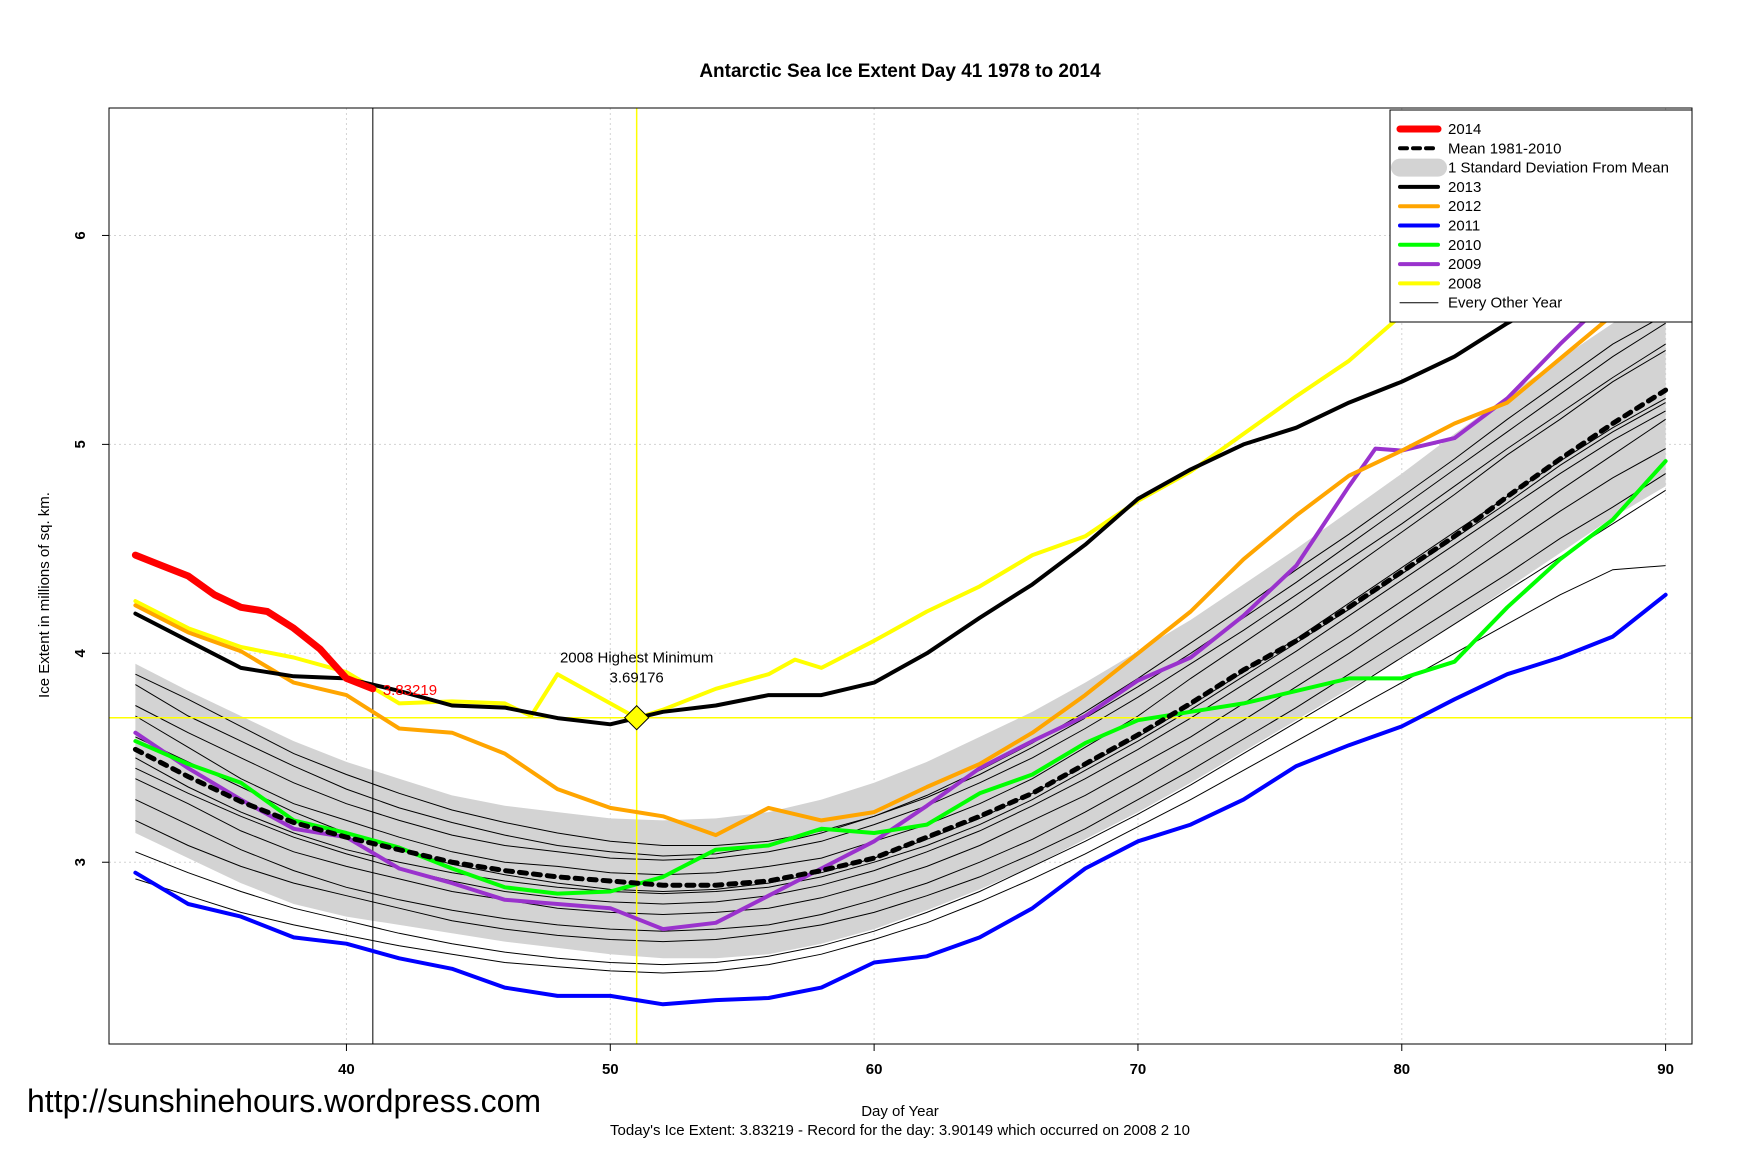 The width and height of the screenshot is (1738, 1158). Describe the element at coordinates (90, 548) in the screenshot. I see `y-axis: 3 4 5 6` at that location.